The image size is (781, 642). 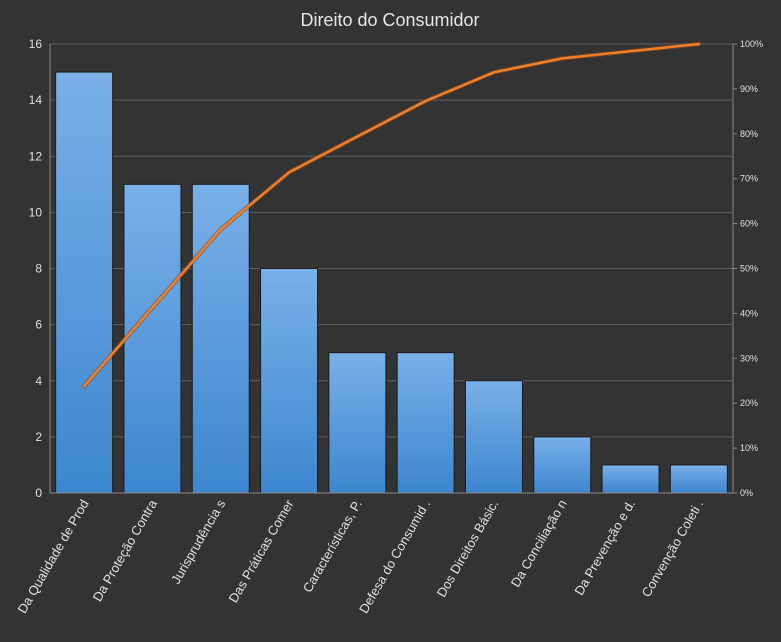 I want to click on y2-tick-label: 100%, so click(x=751, y=44).